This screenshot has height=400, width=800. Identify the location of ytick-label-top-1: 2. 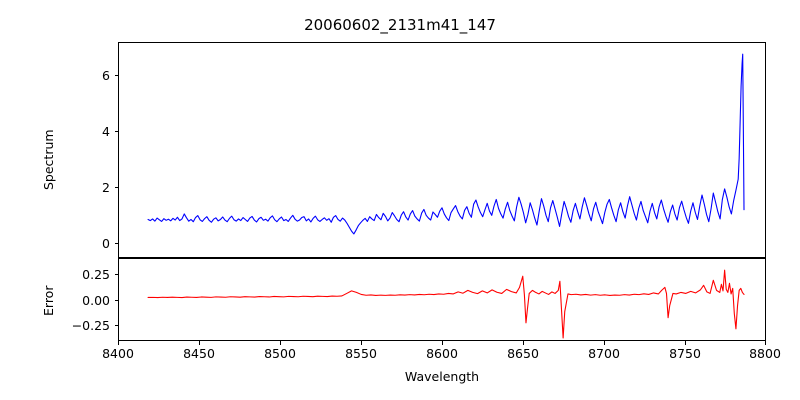
(106, 187).